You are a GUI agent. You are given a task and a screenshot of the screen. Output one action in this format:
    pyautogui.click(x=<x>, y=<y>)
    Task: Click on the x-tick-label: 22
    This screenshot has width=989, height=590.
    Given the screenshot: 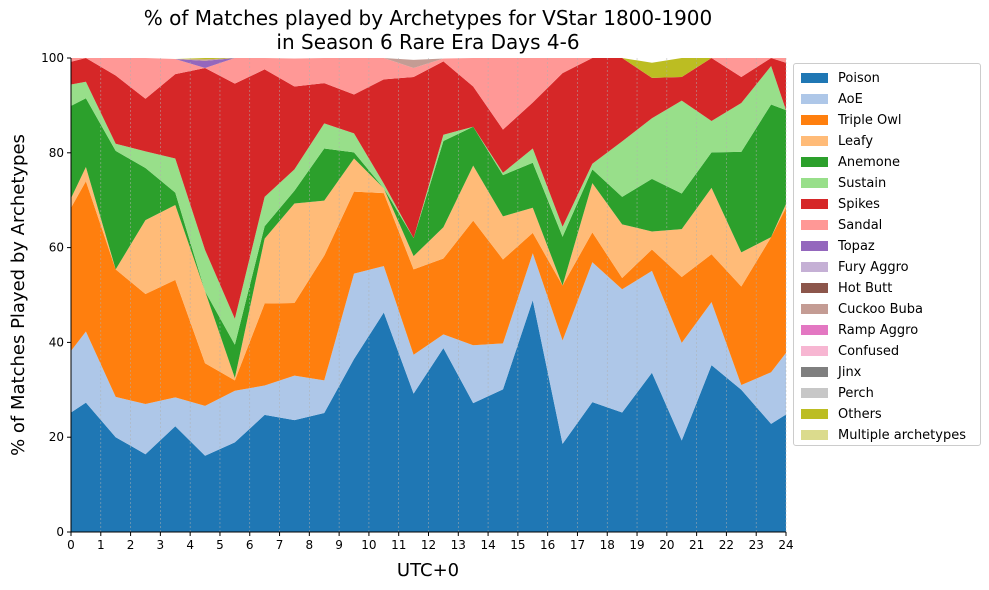 What is the action you would take?
    pyautogui.click(x=726, y=545)
    